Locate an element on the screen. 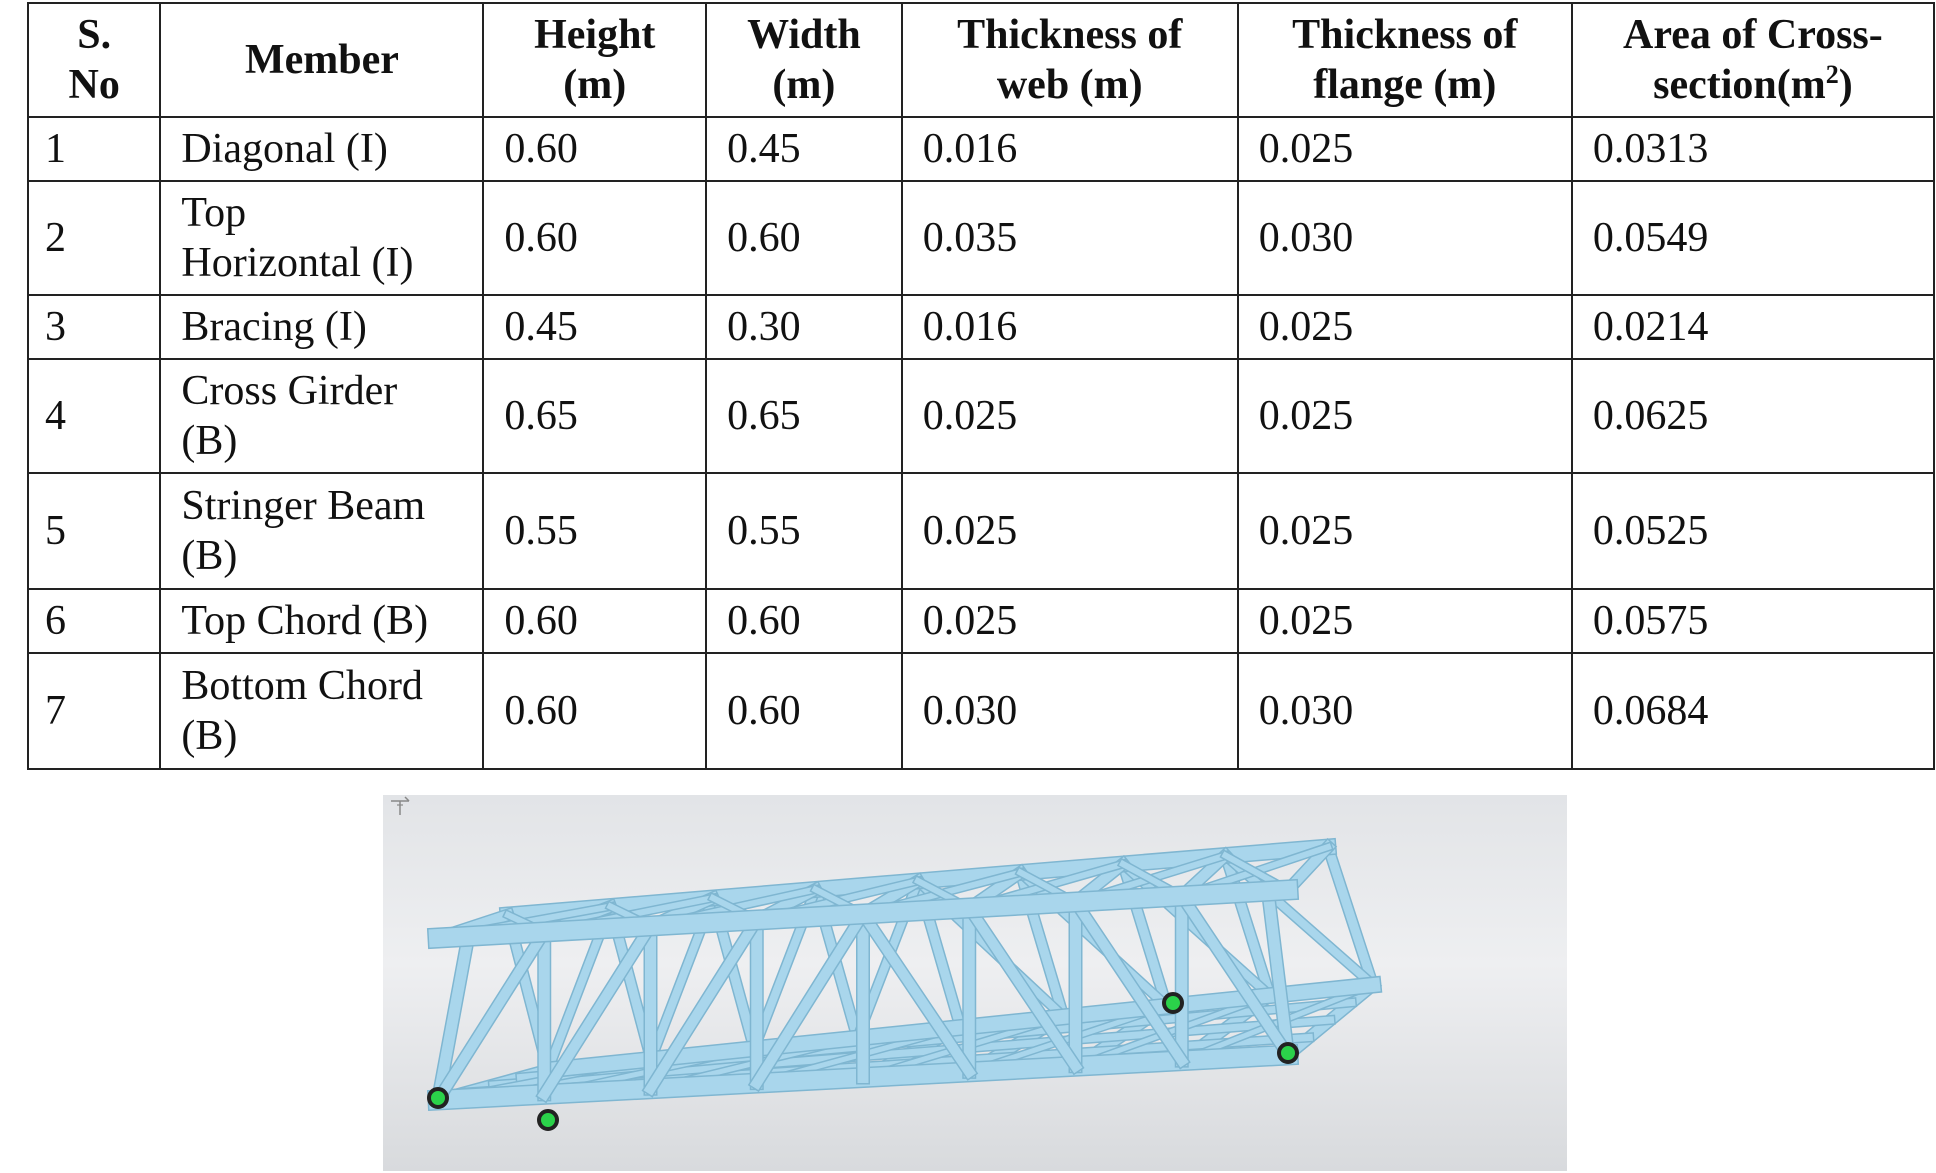 The height and width of the screenshot is (1173, 1936). bottom-chord-back is located at coordinates (960, 1027).